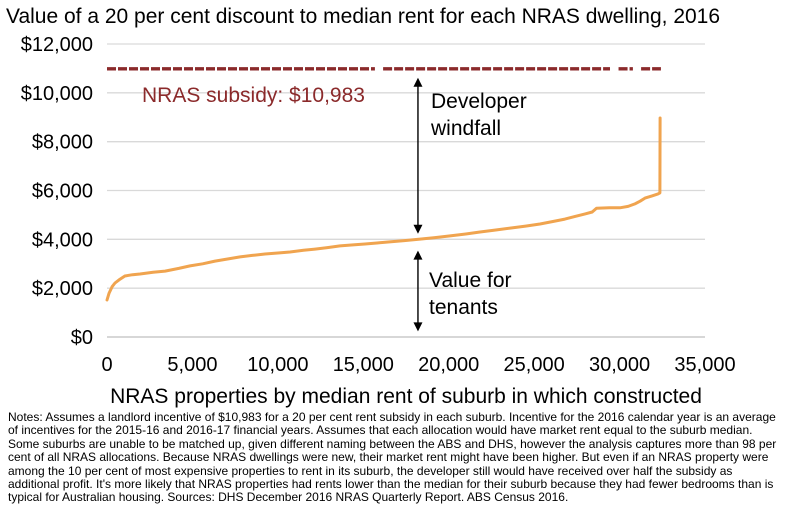  I want to click on y-tick-label: $6,000, so click(62, 192).